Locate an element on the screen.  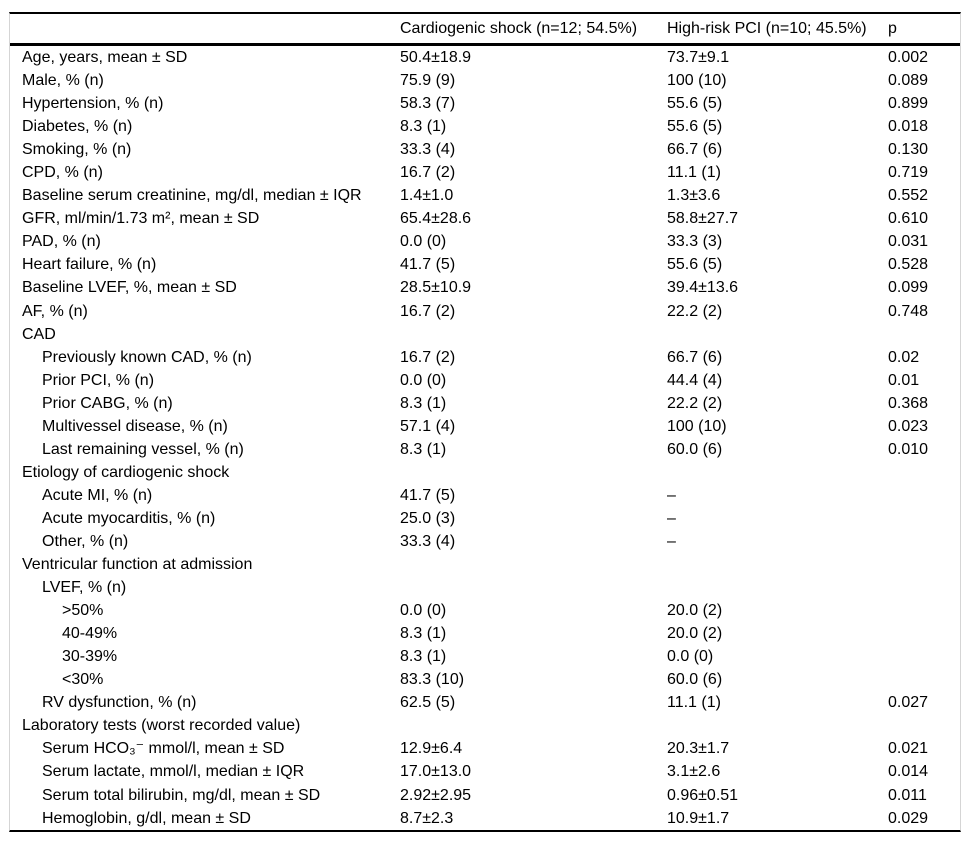
p-value: 0.130 is located at coordinates (908, 150).